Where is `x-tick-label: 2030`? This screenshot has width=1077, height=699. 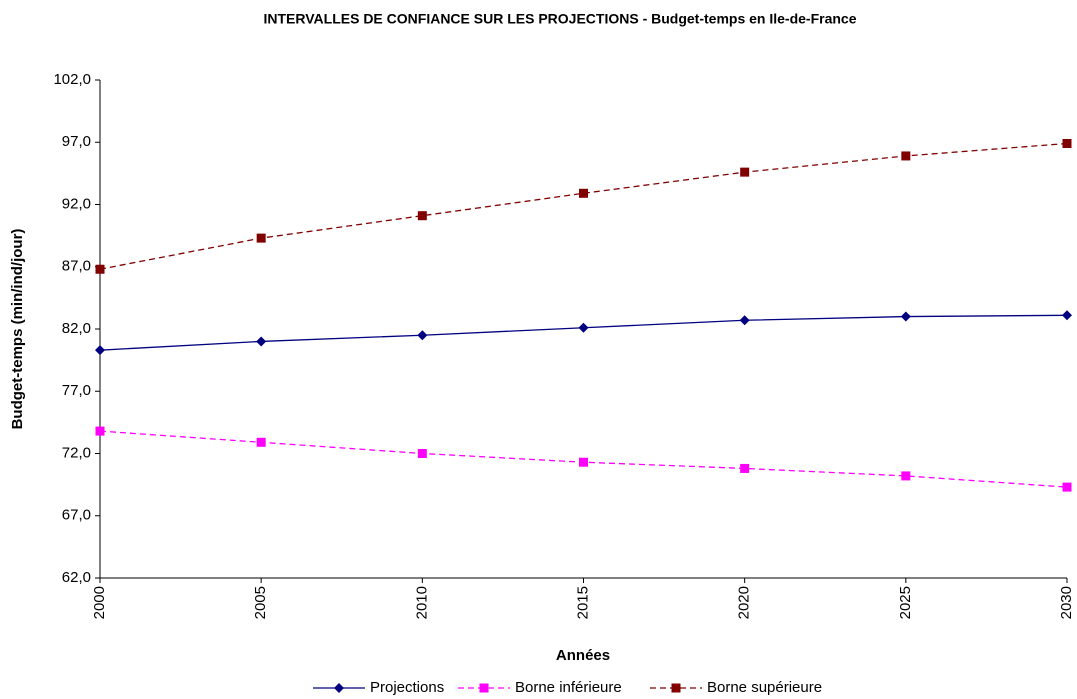
x-tick-label: 2030 is located at coordinates (1066, 602).